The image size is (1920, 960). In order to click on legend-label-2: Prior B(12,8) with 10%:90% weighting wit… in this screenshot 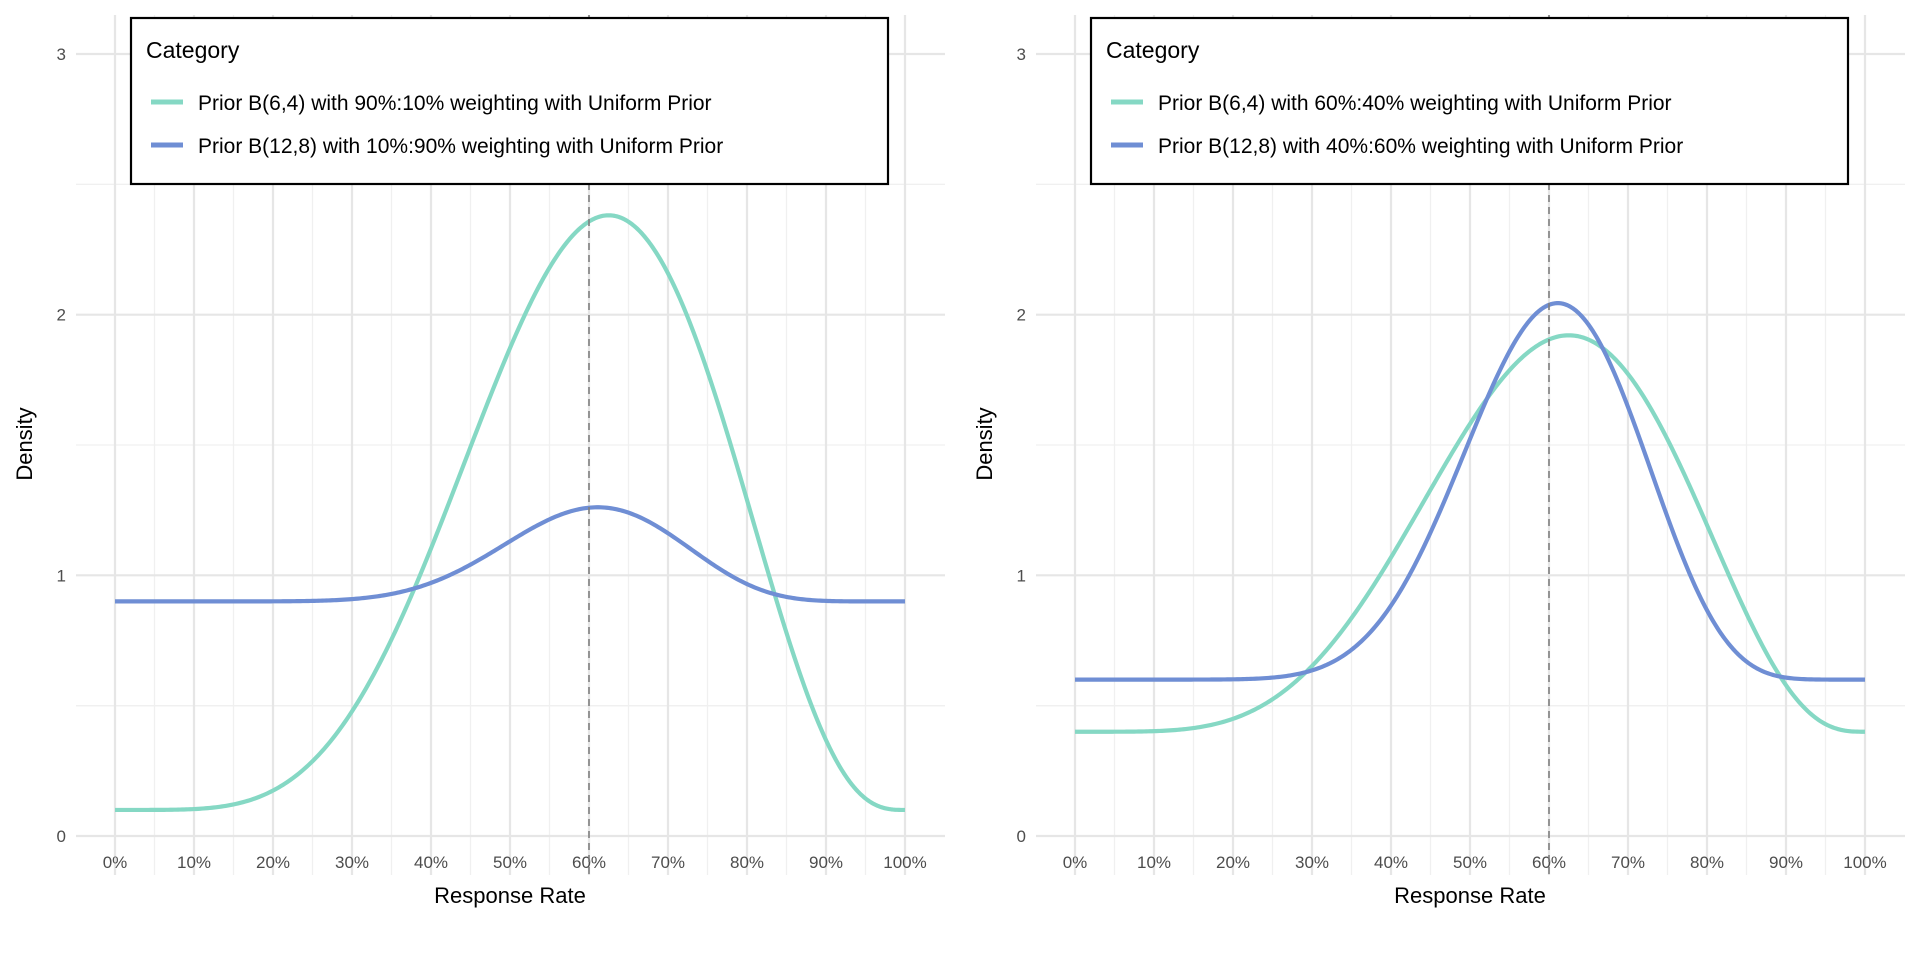, I will do `click(460, 146)`.